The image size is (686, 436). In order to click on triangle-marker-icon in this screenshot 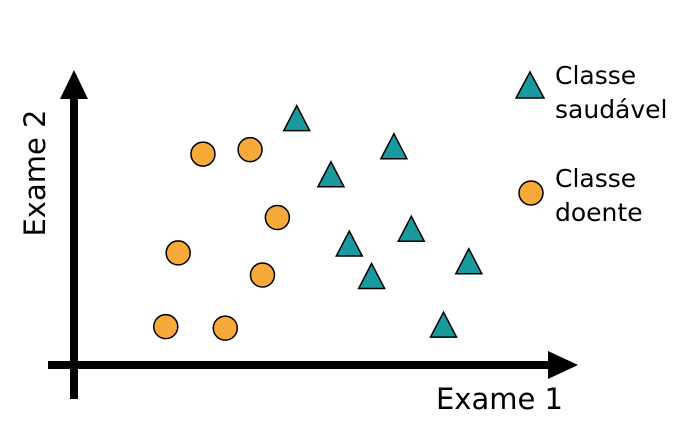, I will do `click(530, 84)`.